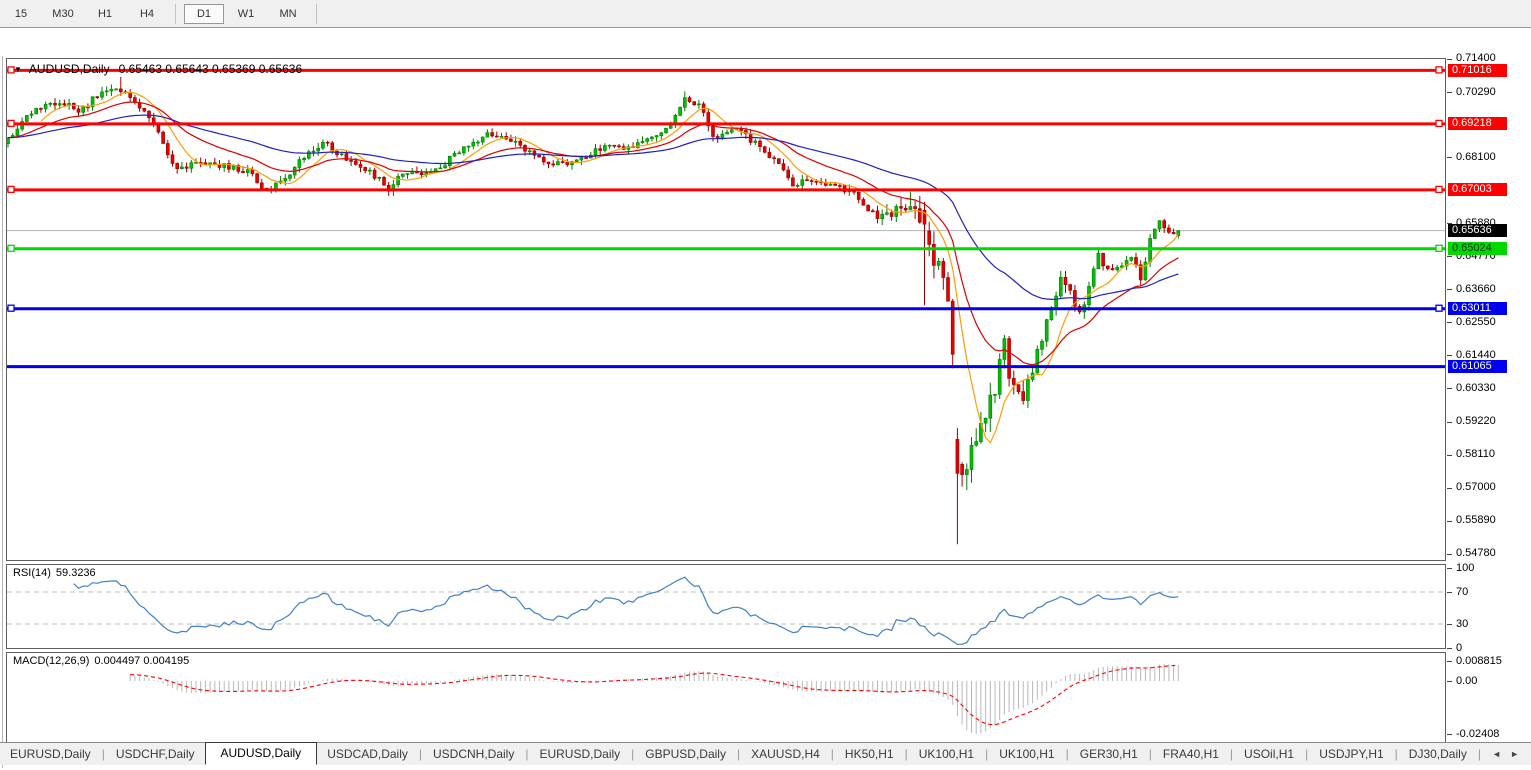 Image resolution: width=1531 pixels, height=770 pixels. I want to click on timeframe-toolbar: 15 M30 H1 H4 D1 W1 MN, so click(765, 14).